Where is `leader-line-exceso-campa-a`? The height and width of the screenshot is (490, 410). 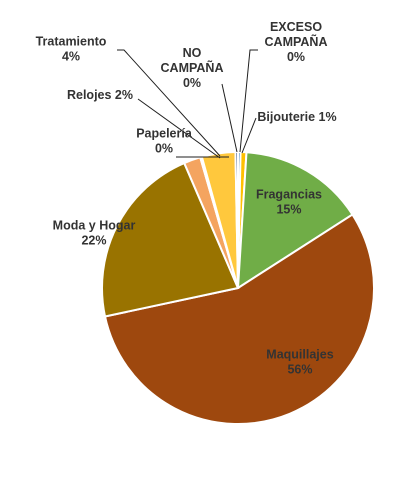 leader-line-exceso-campa-a is located at coordinates (248, 101).